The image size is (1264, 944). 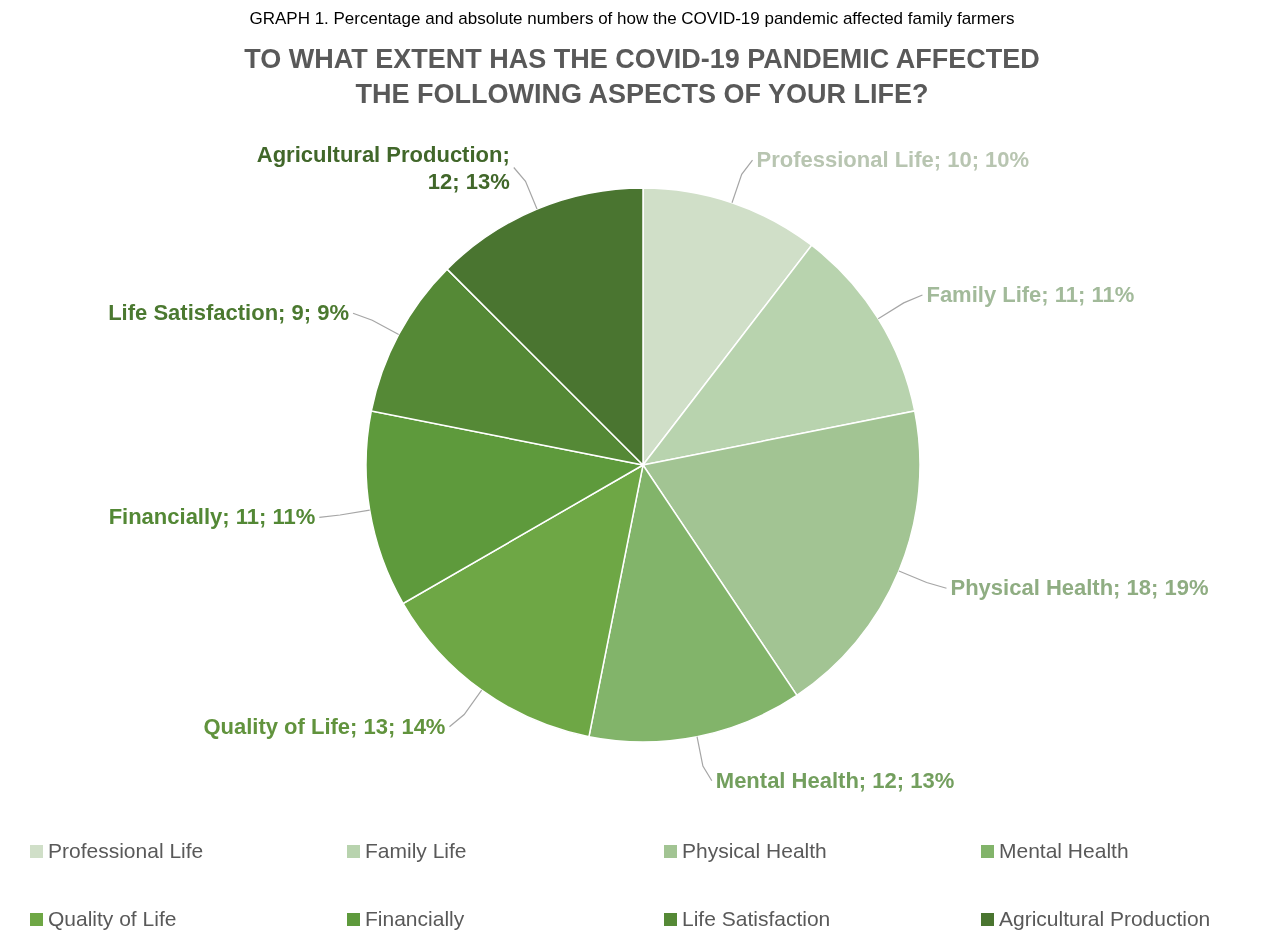 What do you see at coordinates (415, 918) in the screenshot?
I see `legend-label: Financially` at bounding box center [415, 918].